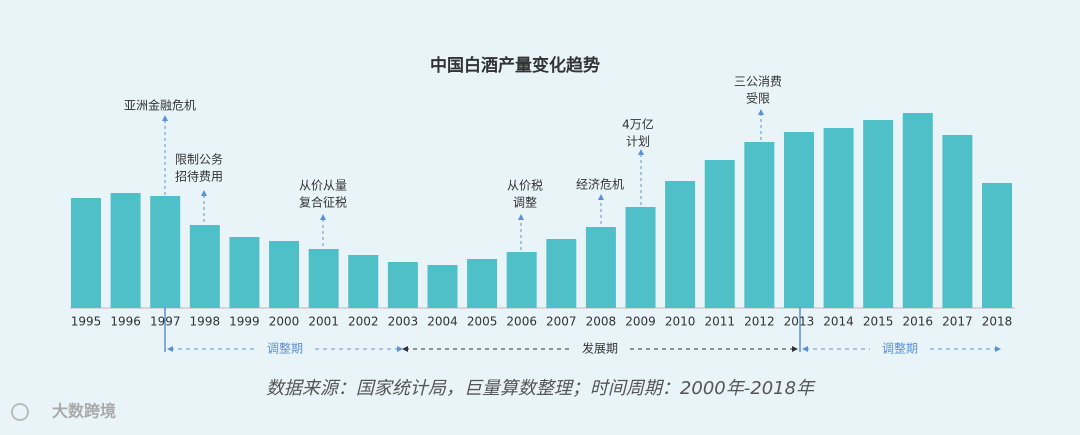 This screenshot has height=435, width=1080. I want to click on annotation: 限制公务, so click(199, 159).